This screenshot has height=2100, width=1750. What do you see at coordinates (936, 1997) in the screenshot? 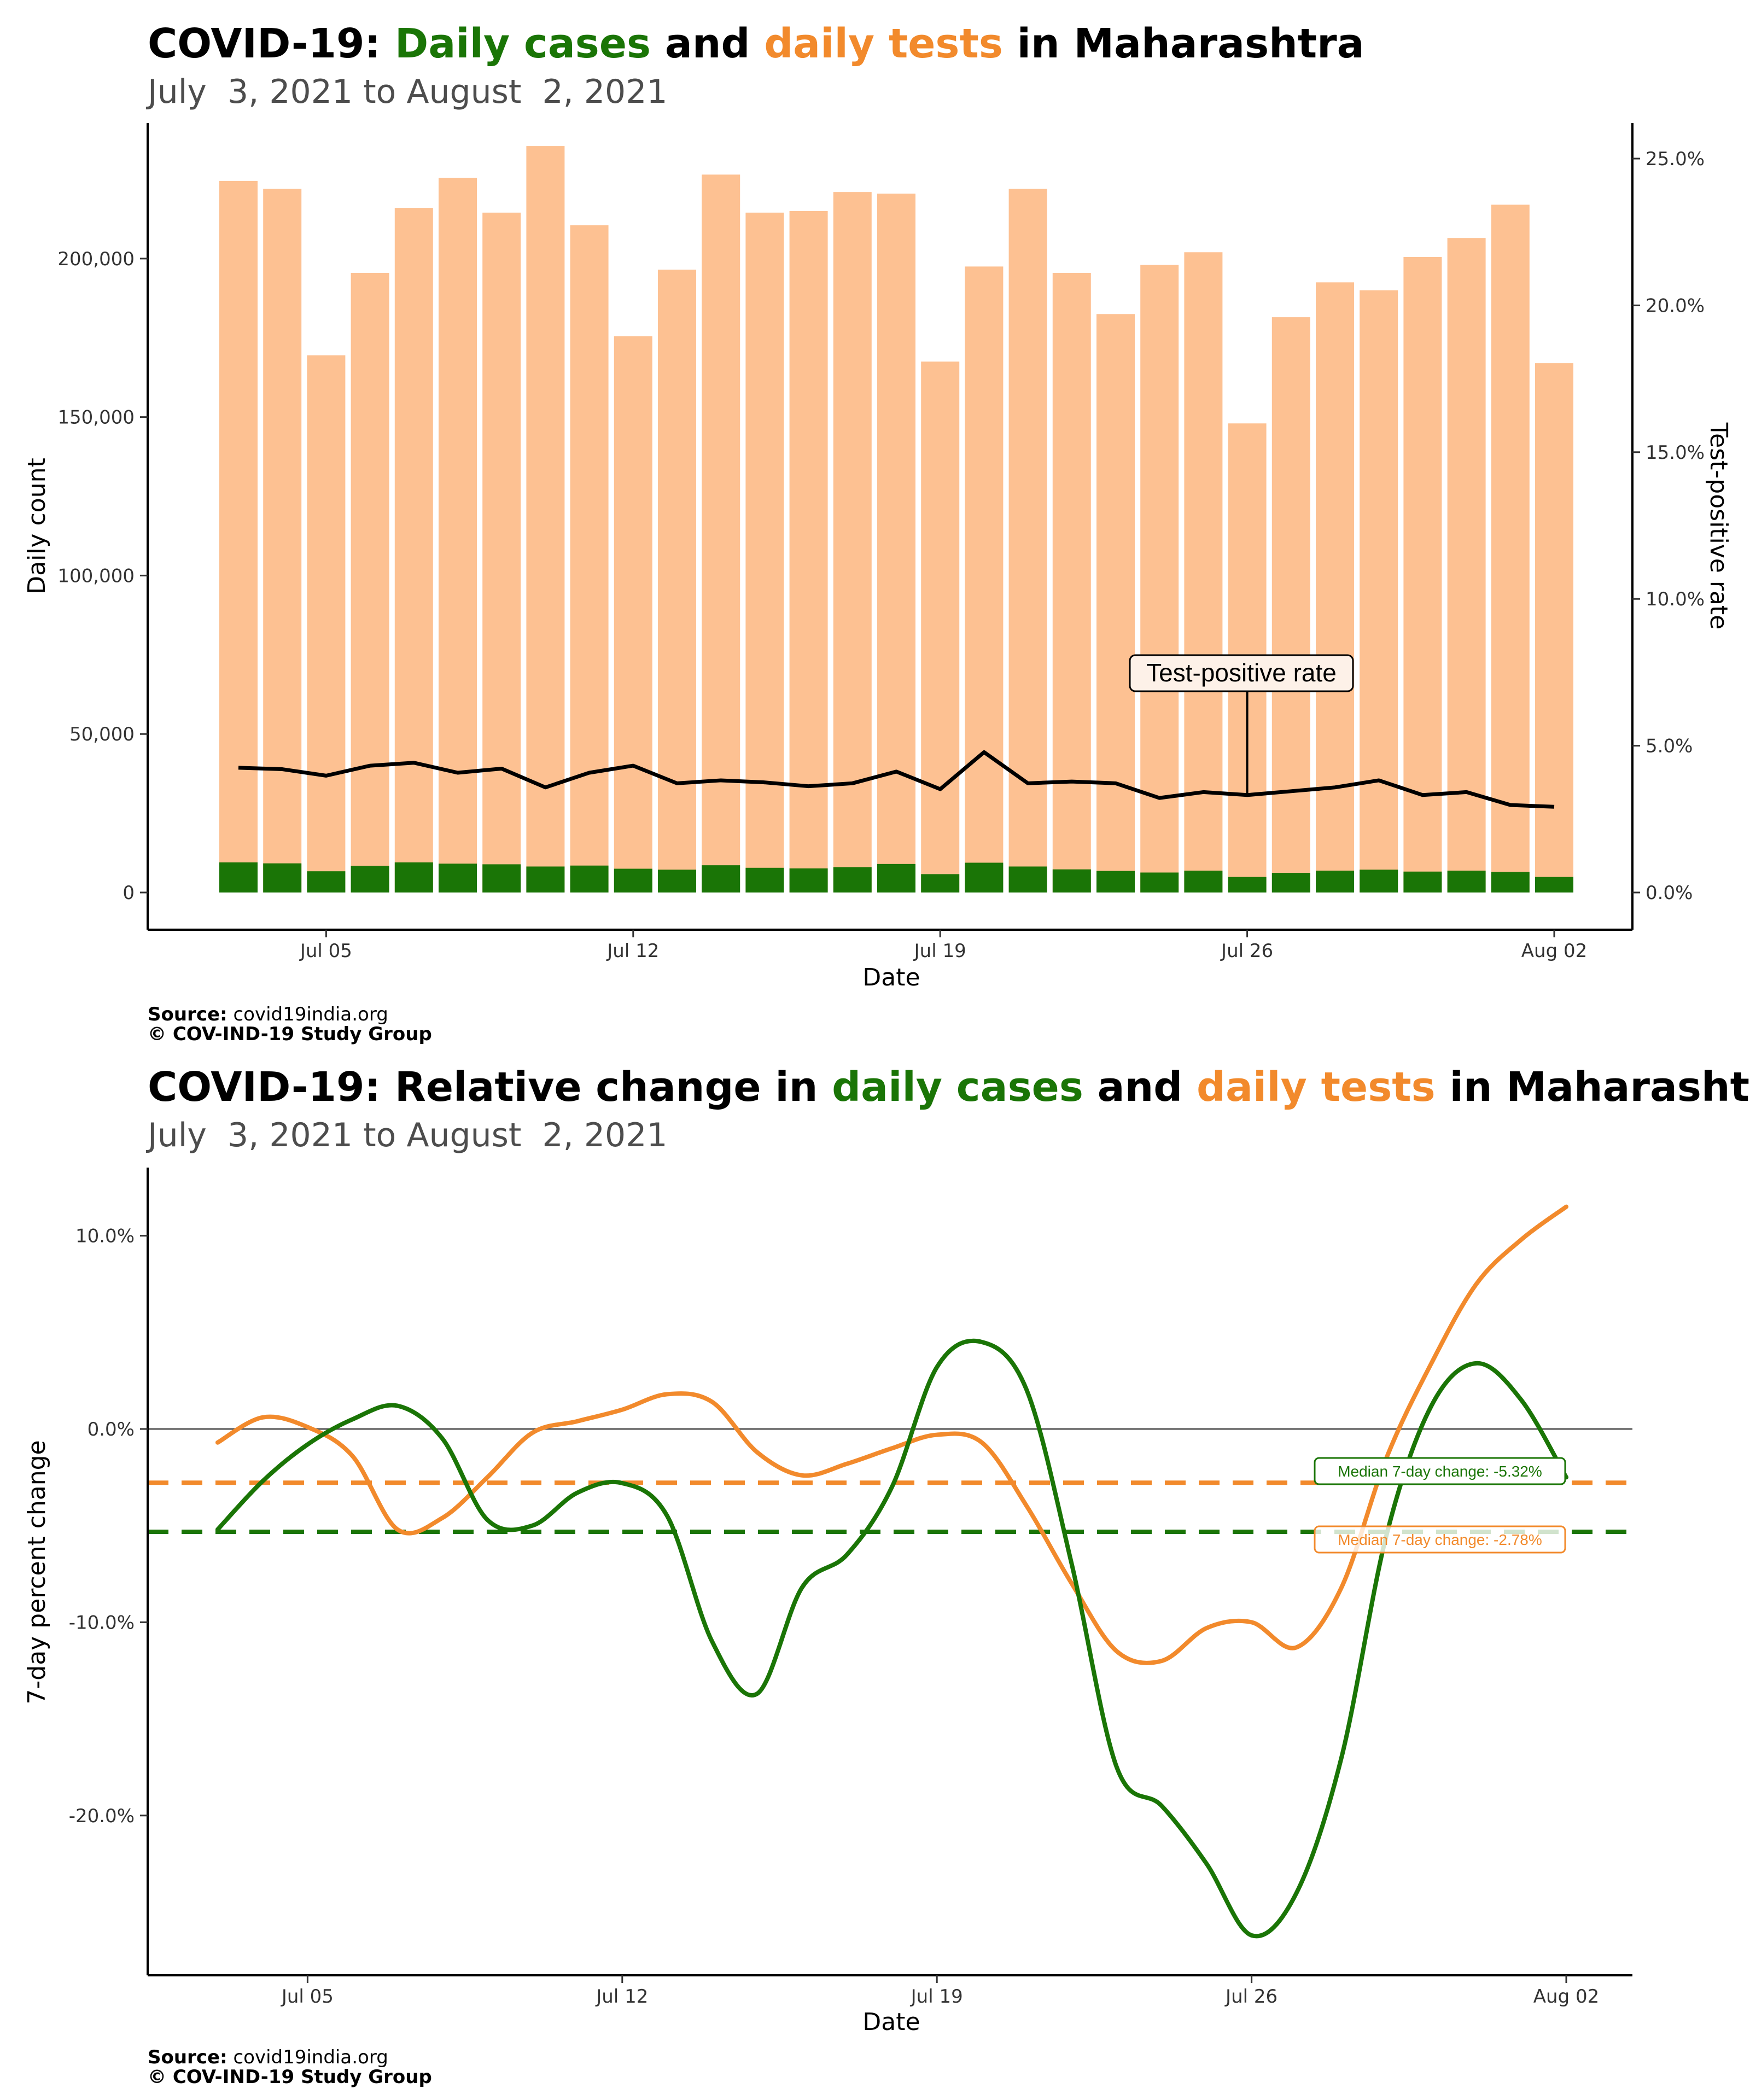
I see `x-tick-label: Jul 19` at bounding box center [936, 1997].